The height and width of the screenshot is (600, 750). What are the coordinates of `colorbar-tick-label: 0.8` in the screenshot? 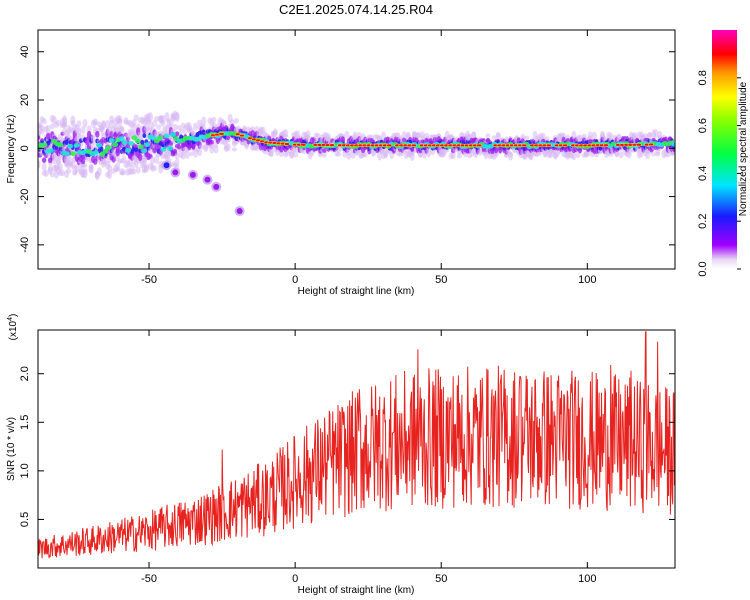 It's located at (703, 77).